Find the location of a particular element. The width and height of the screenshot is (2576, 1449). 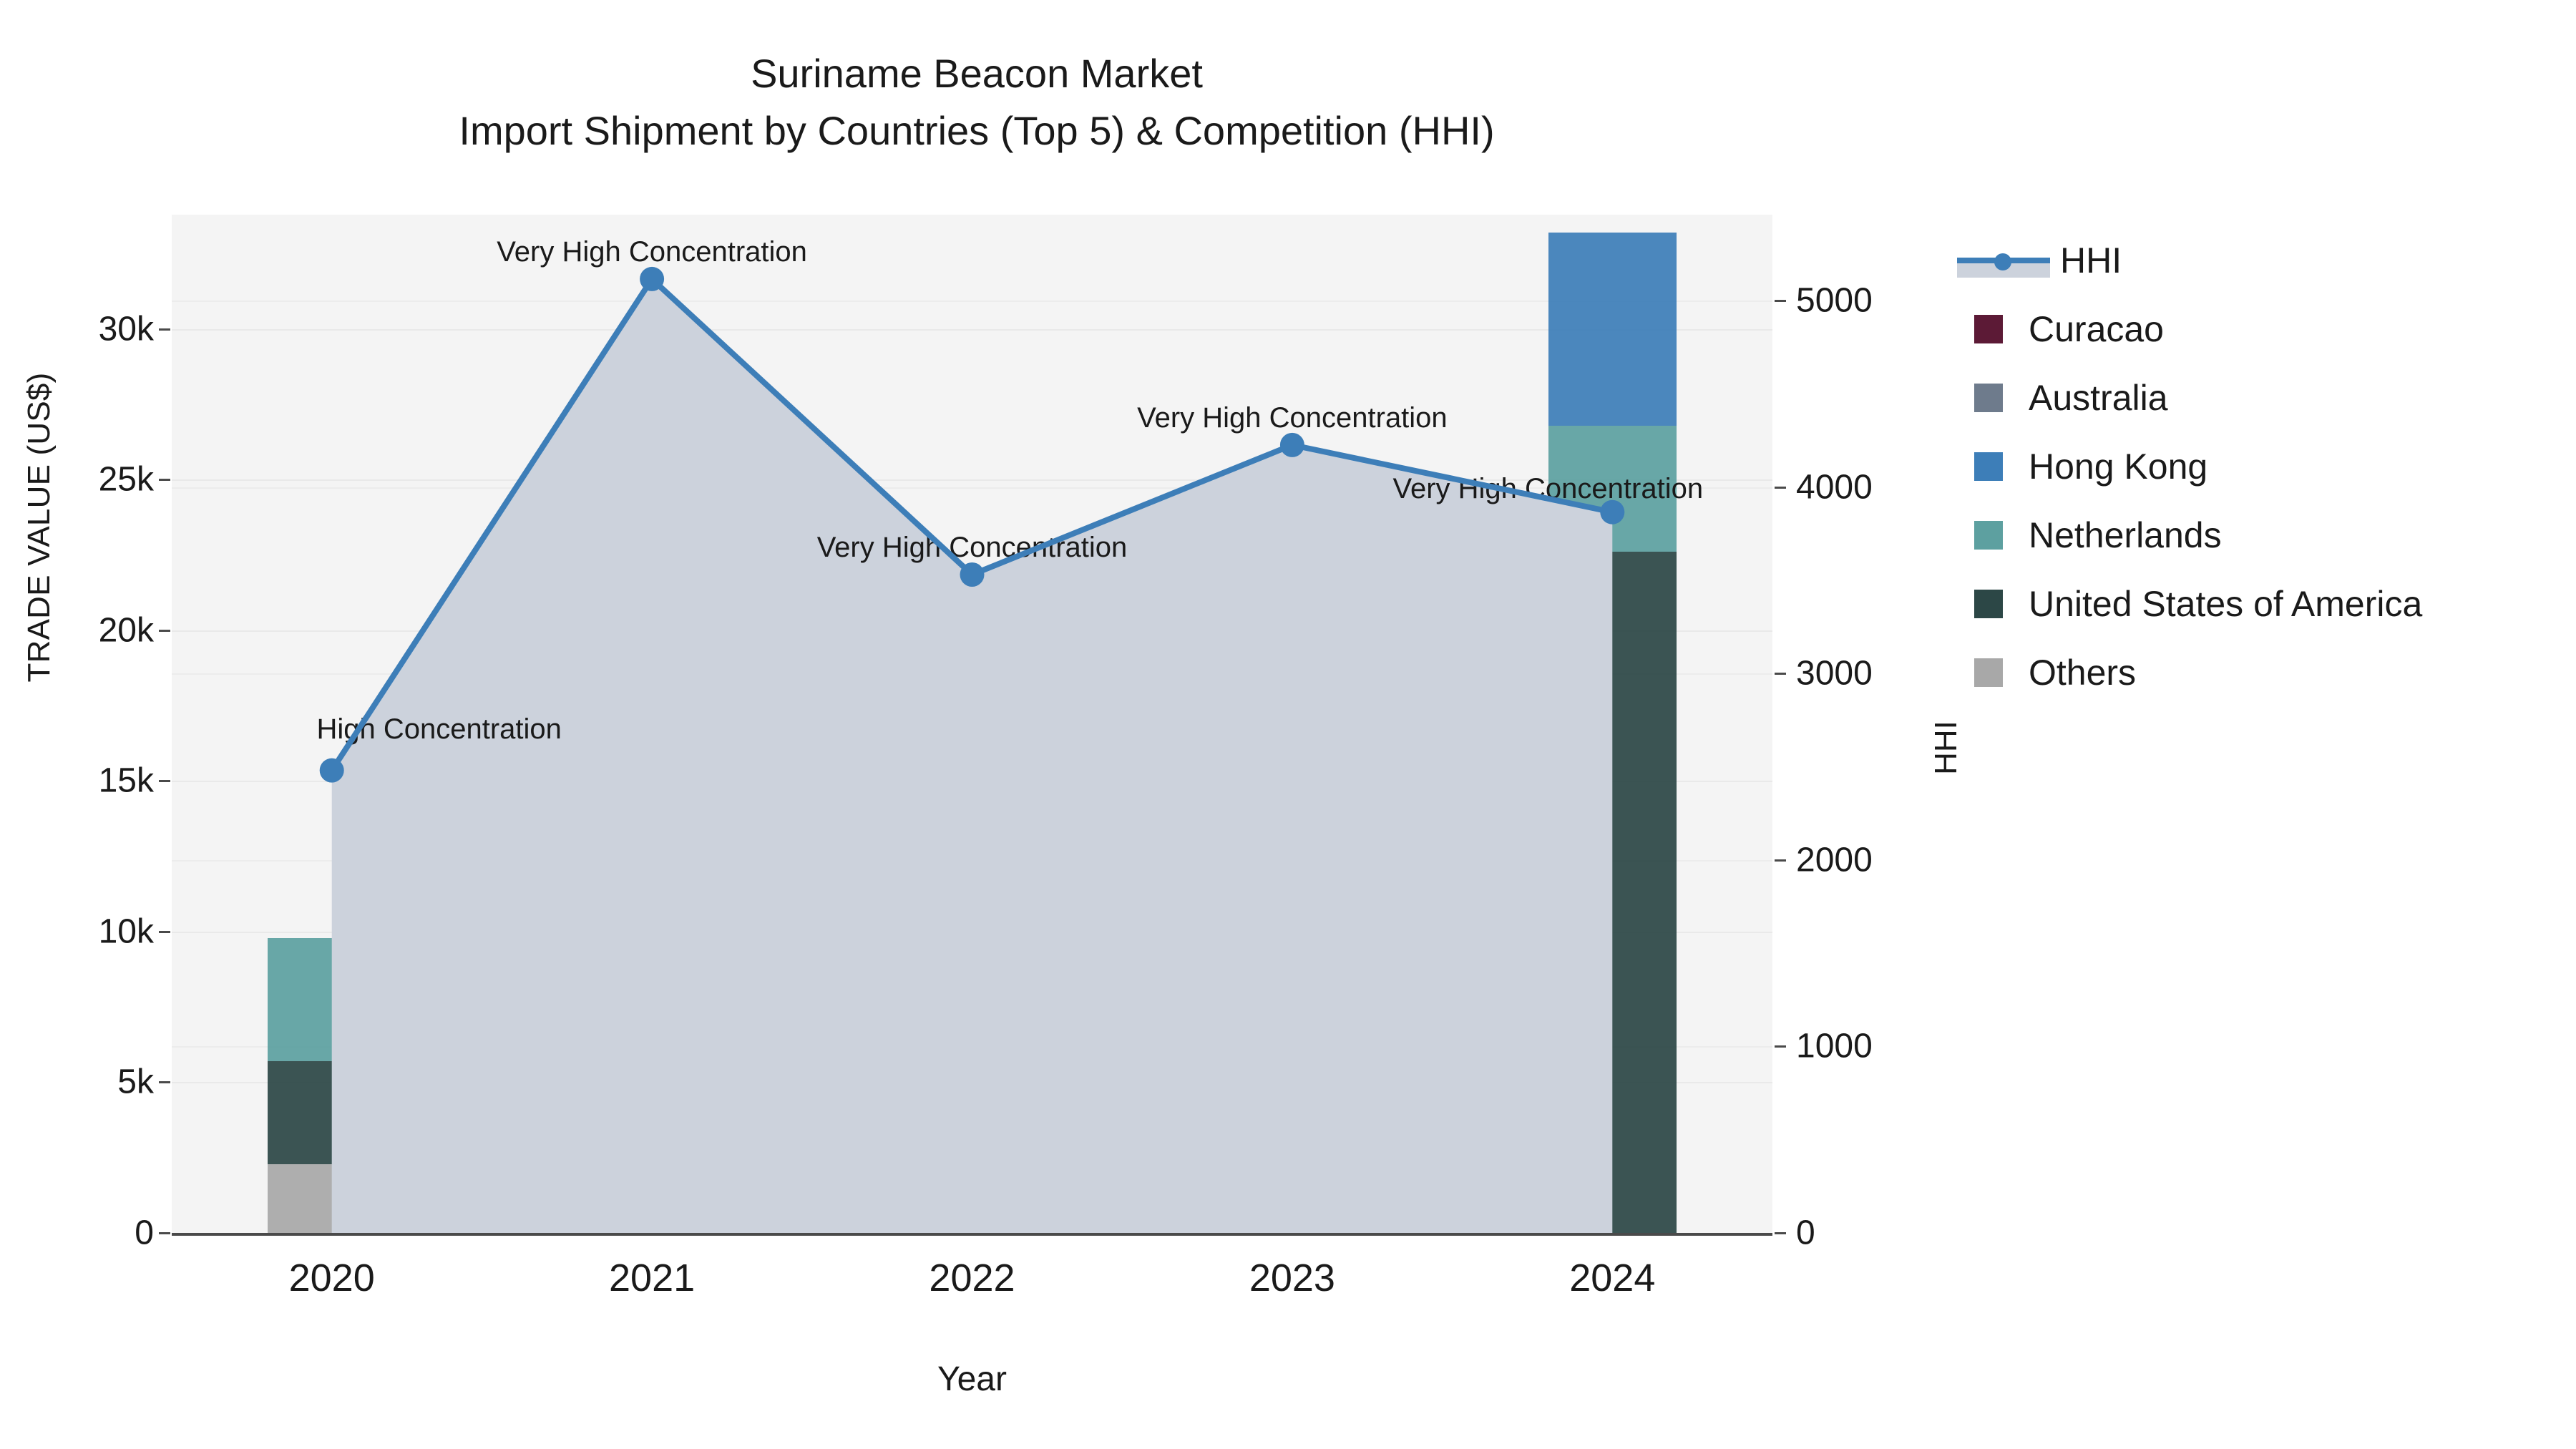

x-axis-tick-label: 2024 is located at coordinates (1612, 1278).